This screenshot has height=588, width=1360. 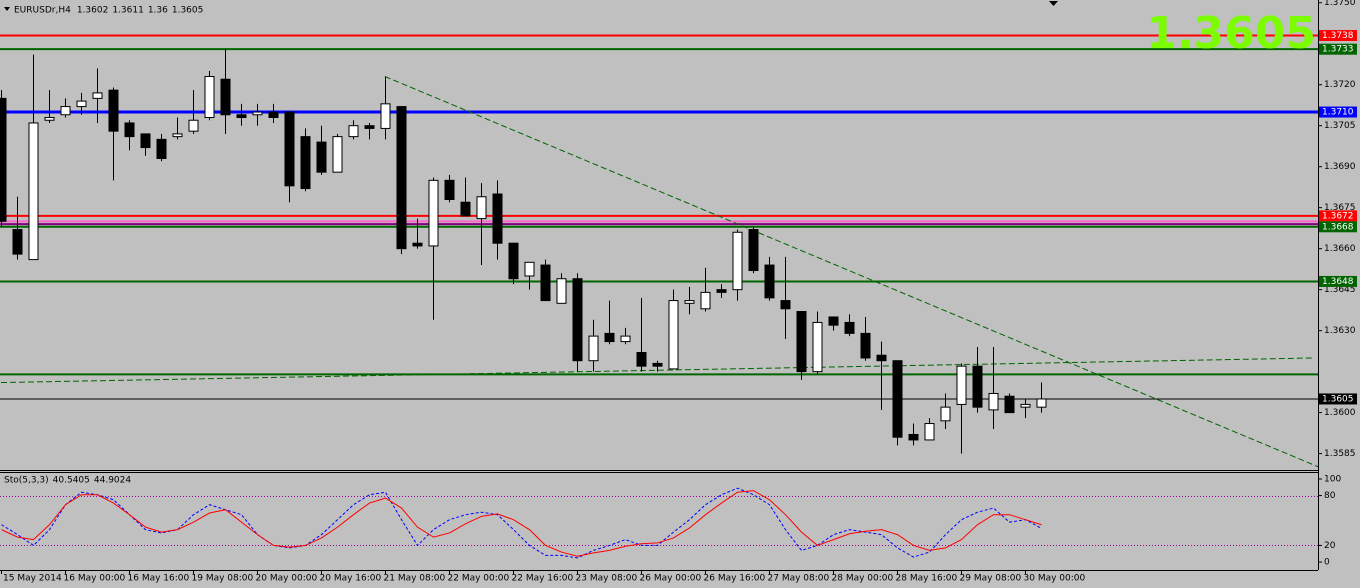 I want to click on level-label: 1.3668, so click(x=1338, y=227).